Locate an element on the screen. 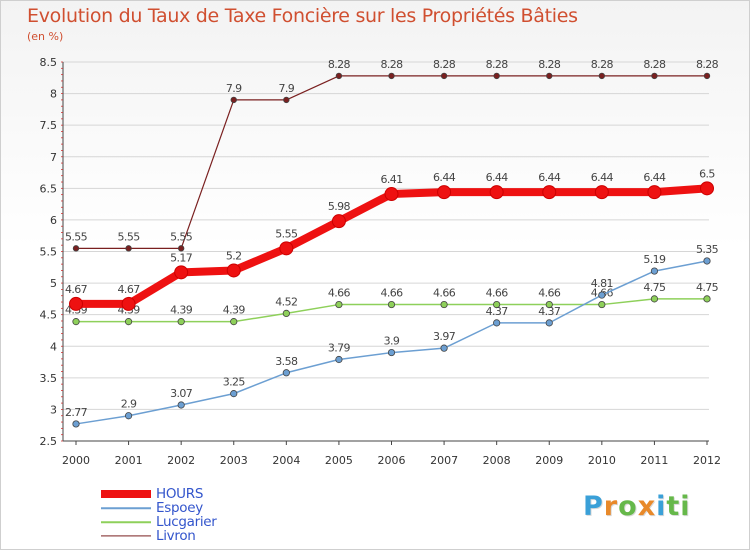  data-label: 2.9 is located at coordinates (129, 404).